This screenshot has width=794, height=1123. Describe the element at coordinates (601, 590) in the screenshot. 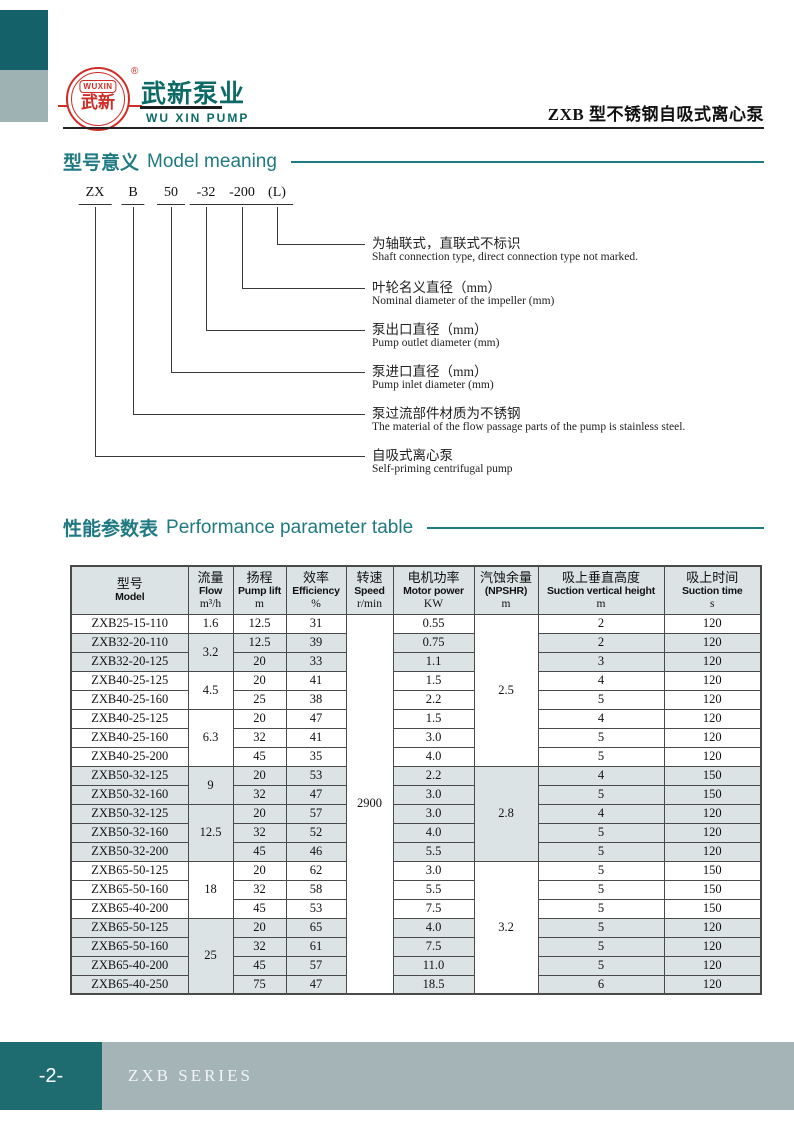

I see `table-header-cell: 吸上垂直高度 Suction vertical height m` at that location.